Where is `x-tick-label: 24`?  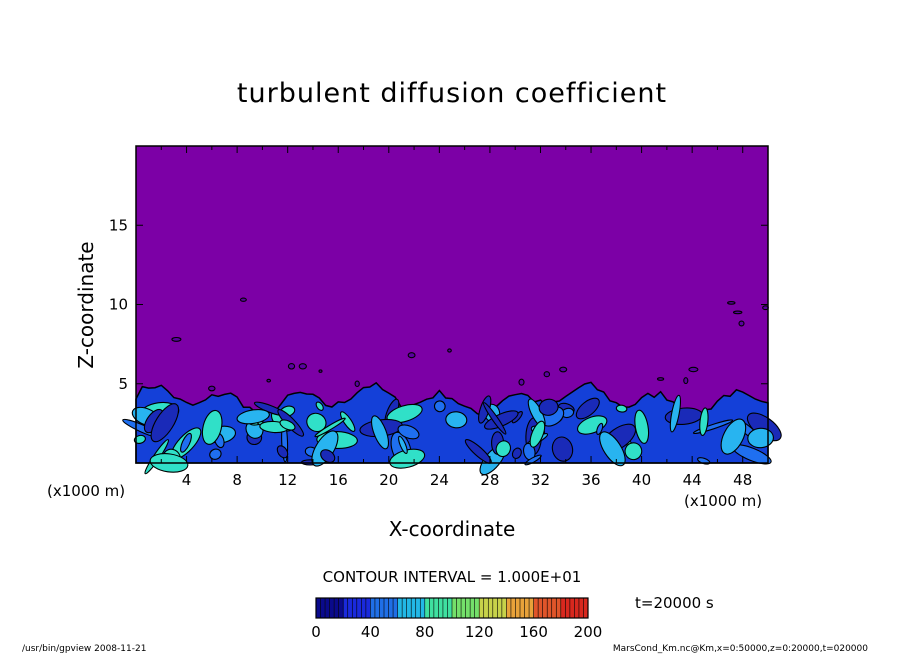
x-tick-label: 24 is located at coordinates (439, 480).